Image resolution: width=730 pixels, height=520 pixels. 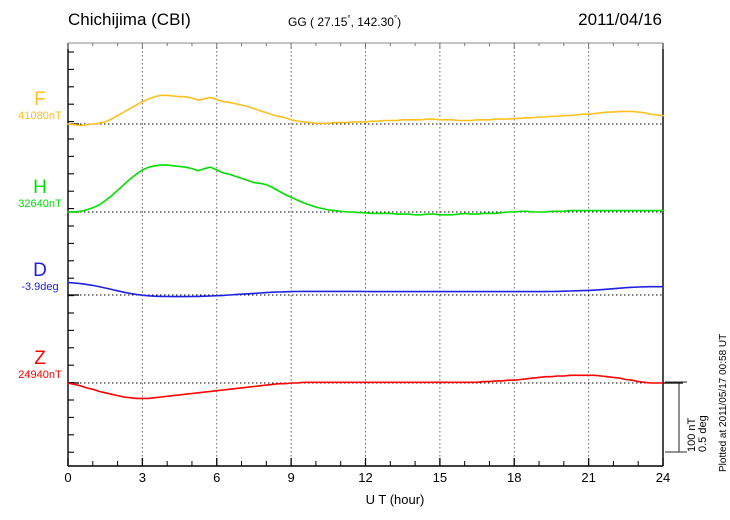 I want to click on degree-symbol-lat: °, so click(x=349, y=18).